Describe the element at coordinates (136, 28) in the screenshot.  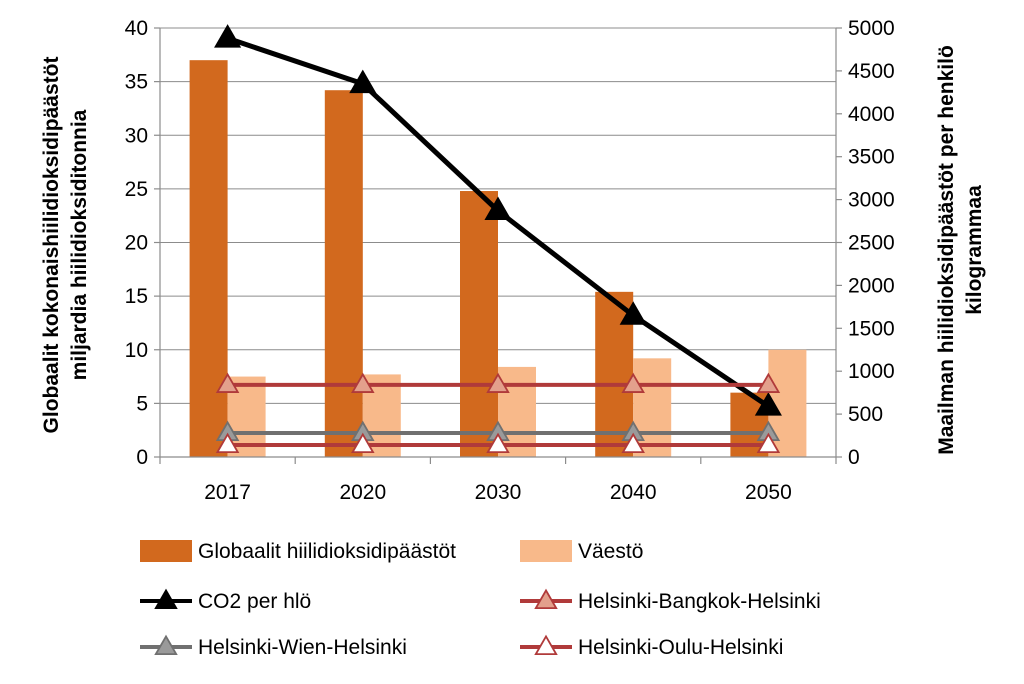
I see `y-left-tick-label: 40` at that location.